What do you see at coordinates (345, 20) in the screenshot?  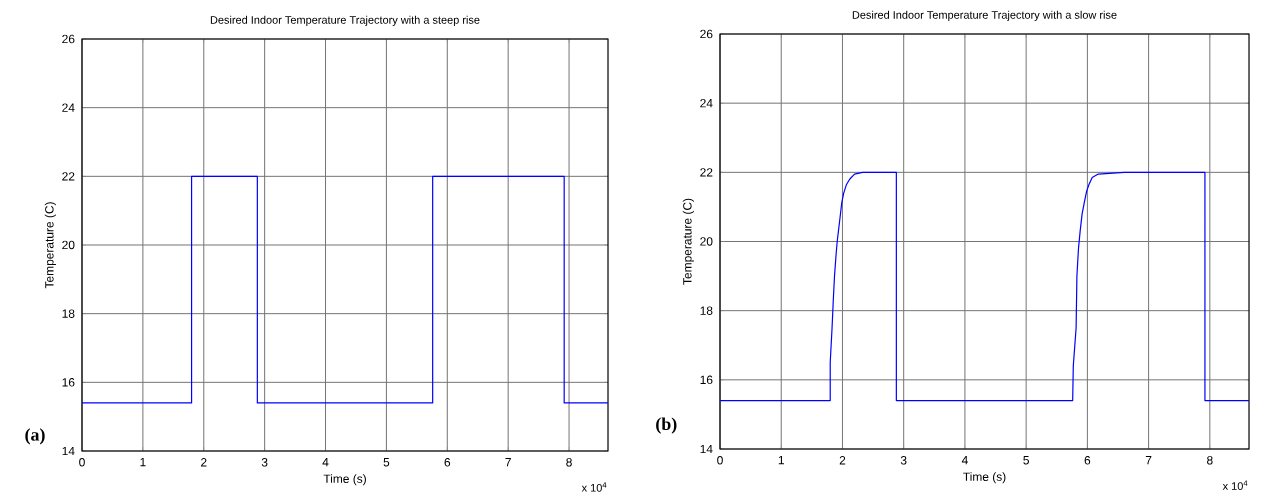 I see `chart-title: Desired Indoor Temperature Trajectory with a steep rise` at bounding box center [345, 20].